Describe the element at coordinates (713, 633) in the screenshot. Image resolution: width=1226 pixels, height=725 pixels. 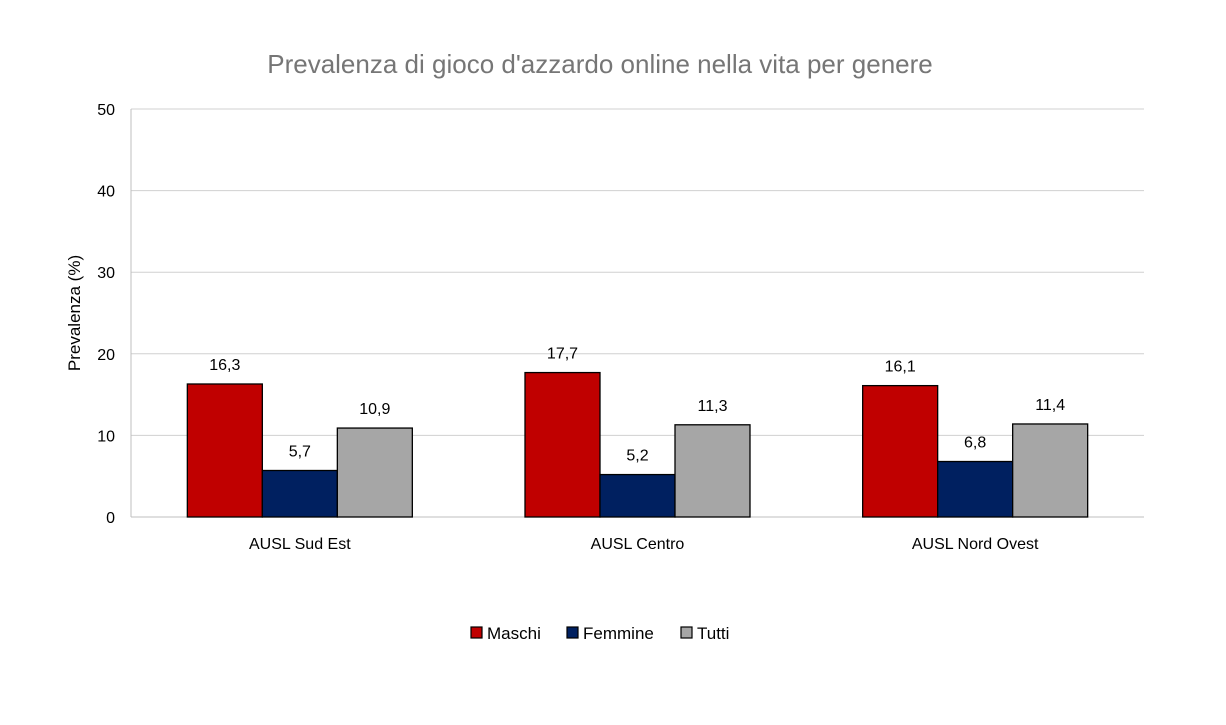
I see `legend-label: Tutti` at that location.